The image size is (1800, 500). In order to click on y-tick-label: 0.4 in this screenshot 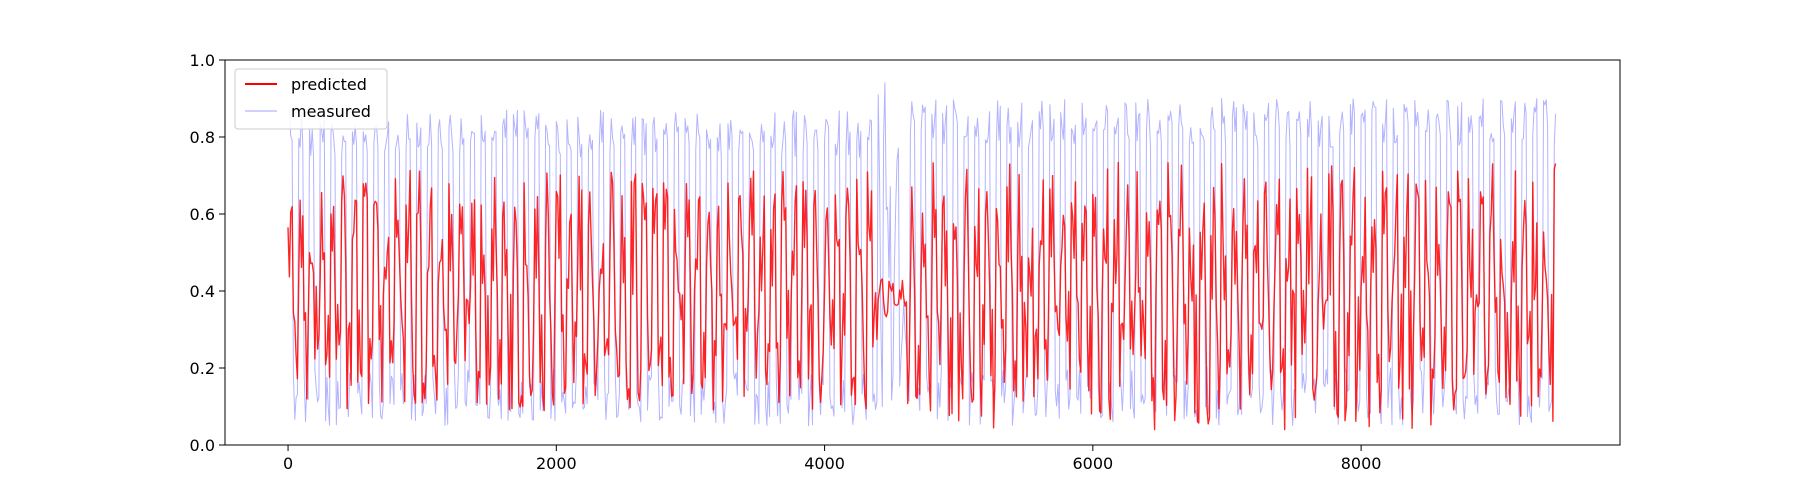, I will do `click(202, 291)`.